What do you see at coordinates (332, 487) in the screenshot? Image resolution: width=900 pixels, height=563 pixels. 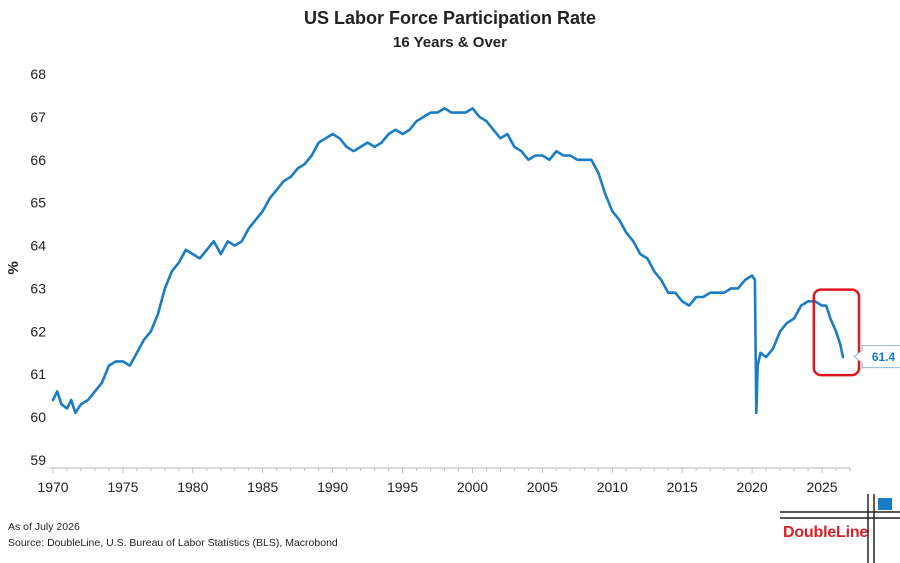 I see `x-tick-label-1990: 1990` at bounding box center [332, 487].